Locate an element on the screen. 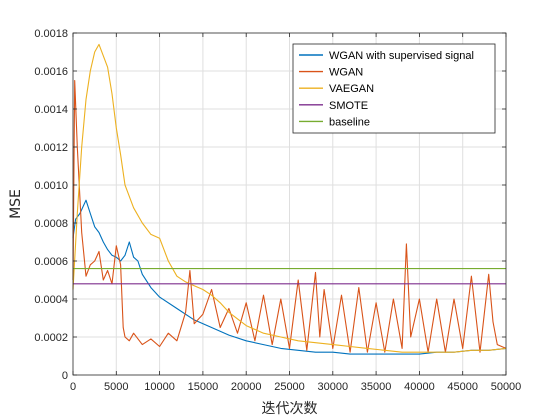 This screenshot has width=560, height=420. x-tick-label: 0 is located at coordinates (73, 387).